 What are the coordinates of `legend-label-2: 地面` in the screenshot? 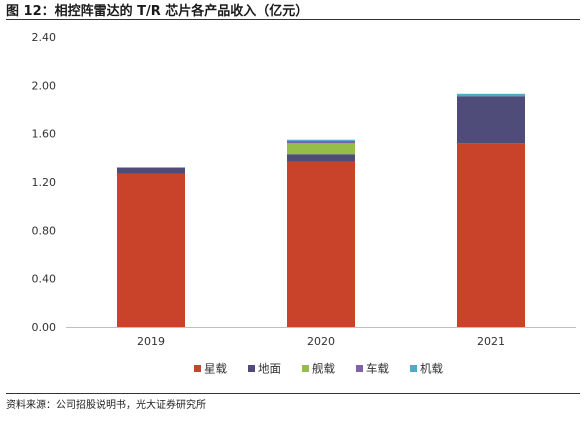 It's located at (269, 369).